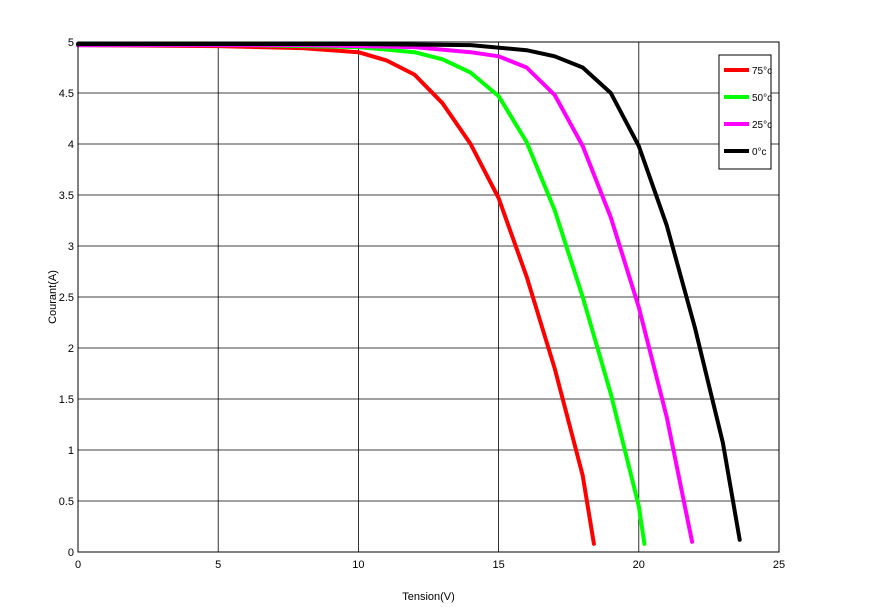  I want to click on x-tick-label: 10, so click(358, 565).